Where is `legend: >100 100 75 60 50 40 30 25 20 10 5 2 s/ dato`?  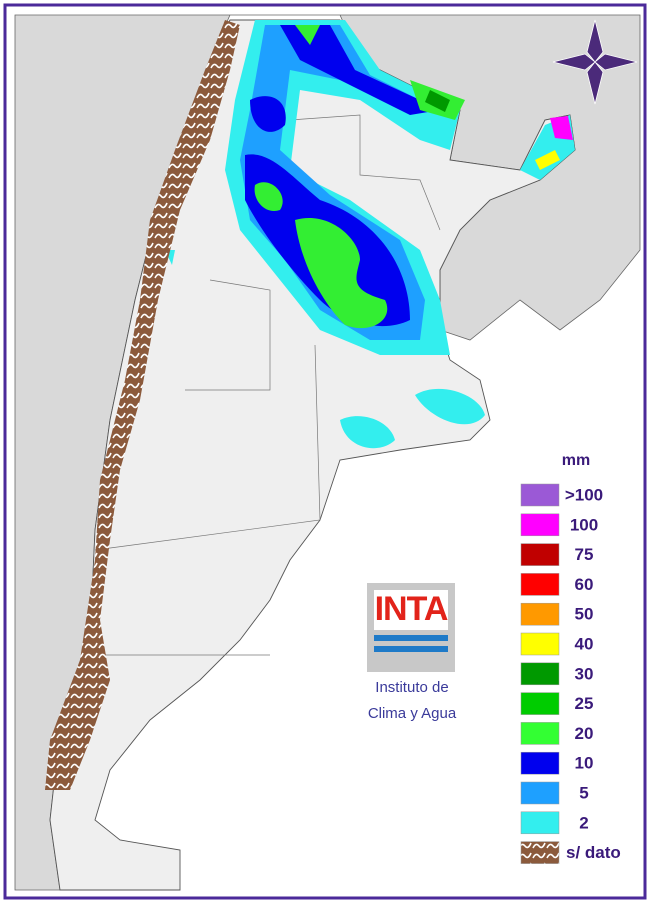
legend: >100 100 75 60 50 40 30 25 20 10 5 2 s/ dato is located at coordinates (570, 673).